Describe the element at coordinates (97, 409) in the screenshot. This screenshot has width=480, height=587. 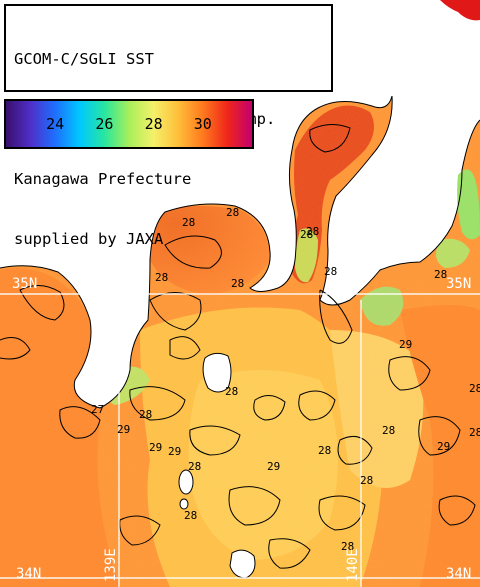
I see `contour-label: 27` at that location.